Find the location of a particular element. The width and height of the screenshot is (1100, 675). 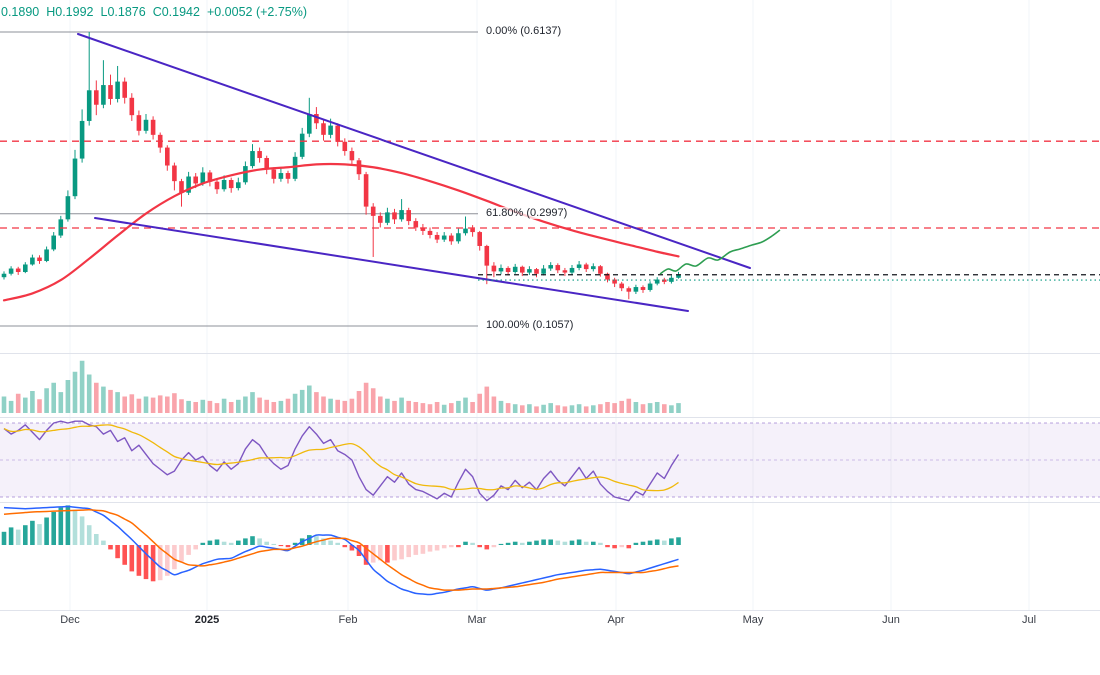

axis-label-mar: Mar is located at coordinates (477, 620).